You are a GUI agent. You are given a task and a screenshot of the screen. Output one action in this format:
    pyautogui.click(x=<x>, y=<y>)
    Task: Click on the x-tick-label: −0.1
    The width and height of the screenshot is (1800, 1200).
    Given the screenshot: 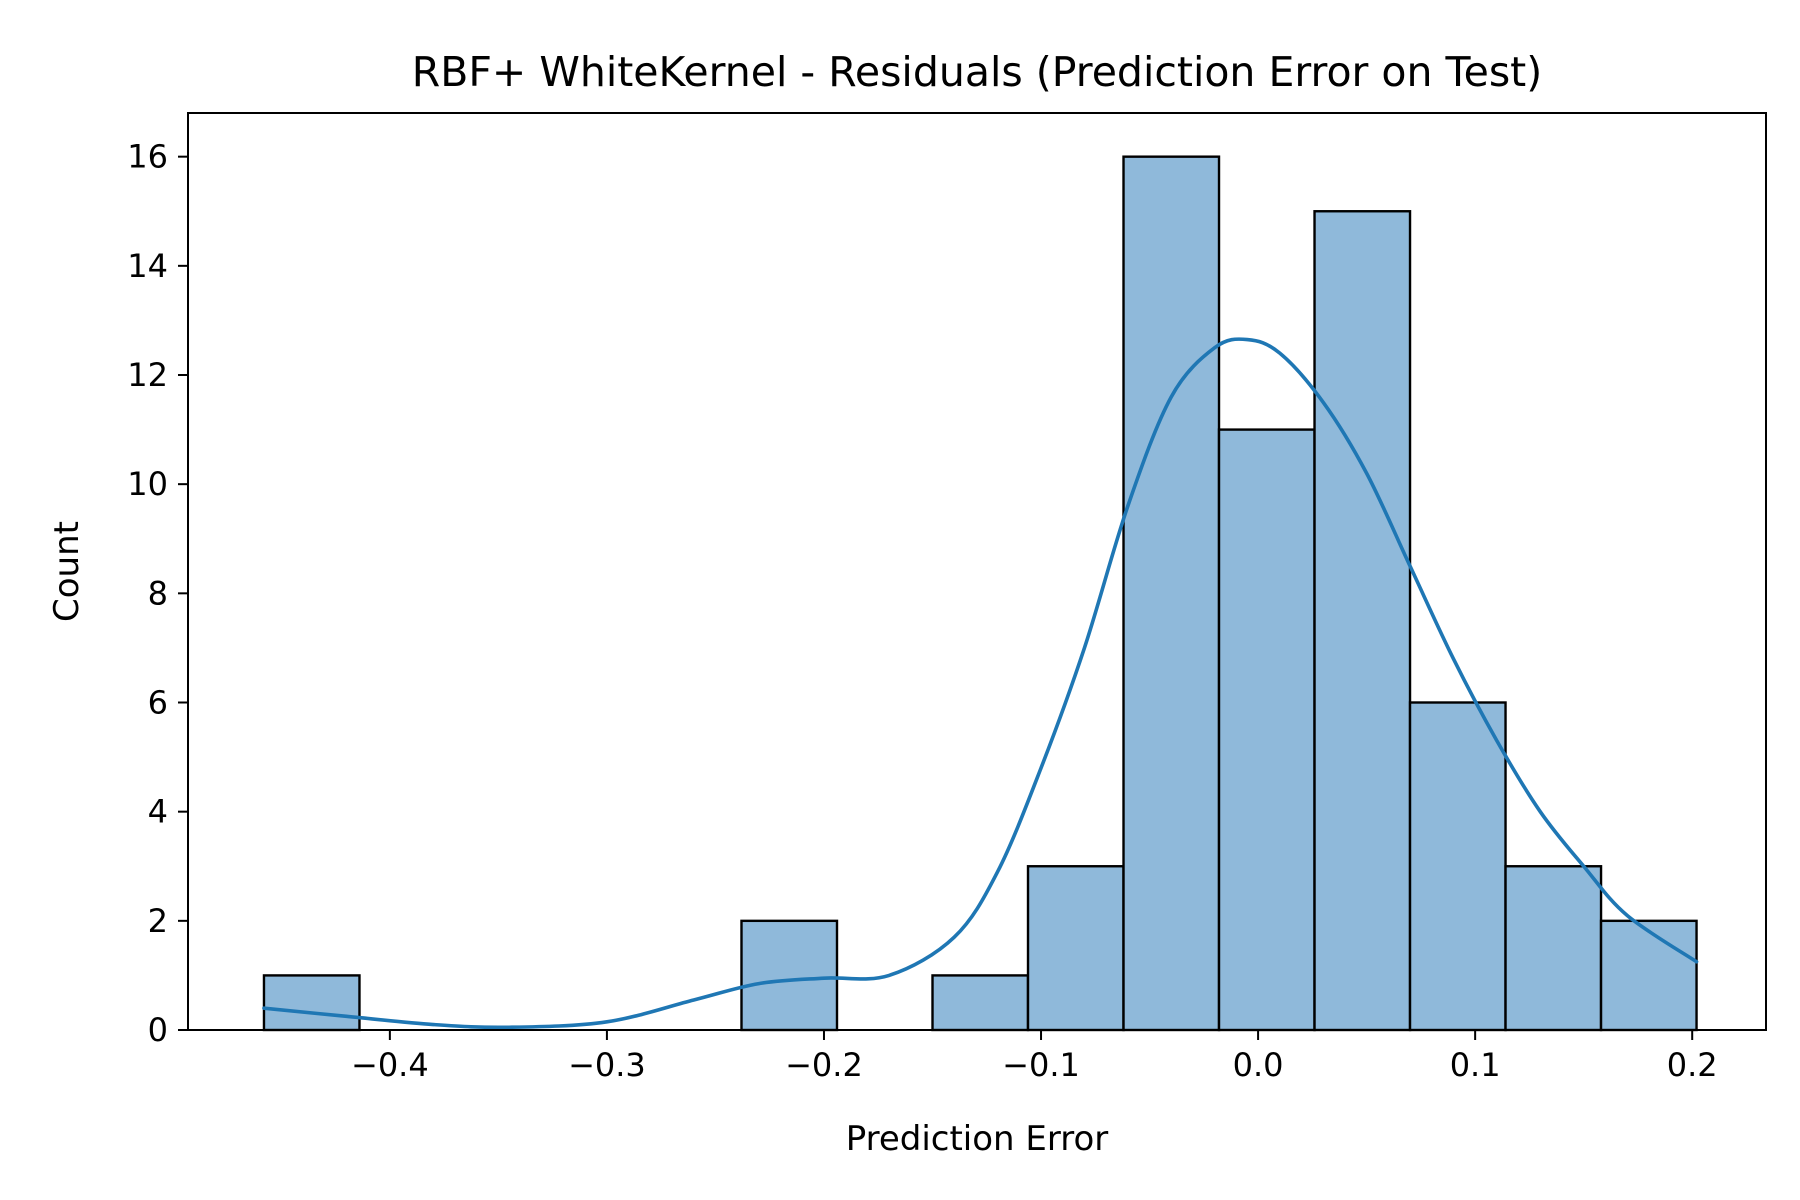 What is the action you would take?
    pyautogui.click(x=1041, y=1065)
    